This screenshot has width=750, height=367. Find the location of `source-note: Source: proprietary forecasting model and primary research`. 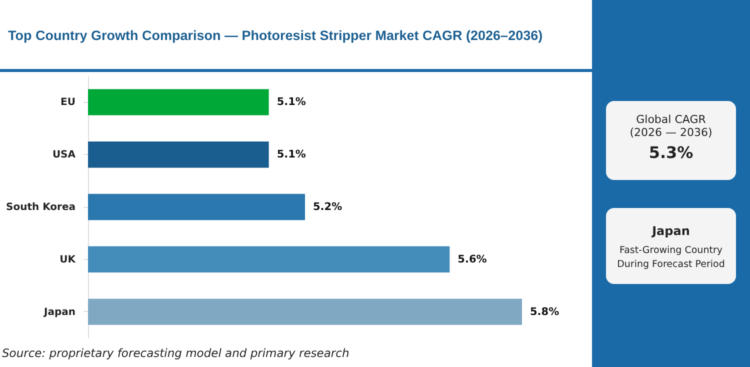

source-note: Source: proprietary forecasting model and primary research is located at coordinates (176, 353).